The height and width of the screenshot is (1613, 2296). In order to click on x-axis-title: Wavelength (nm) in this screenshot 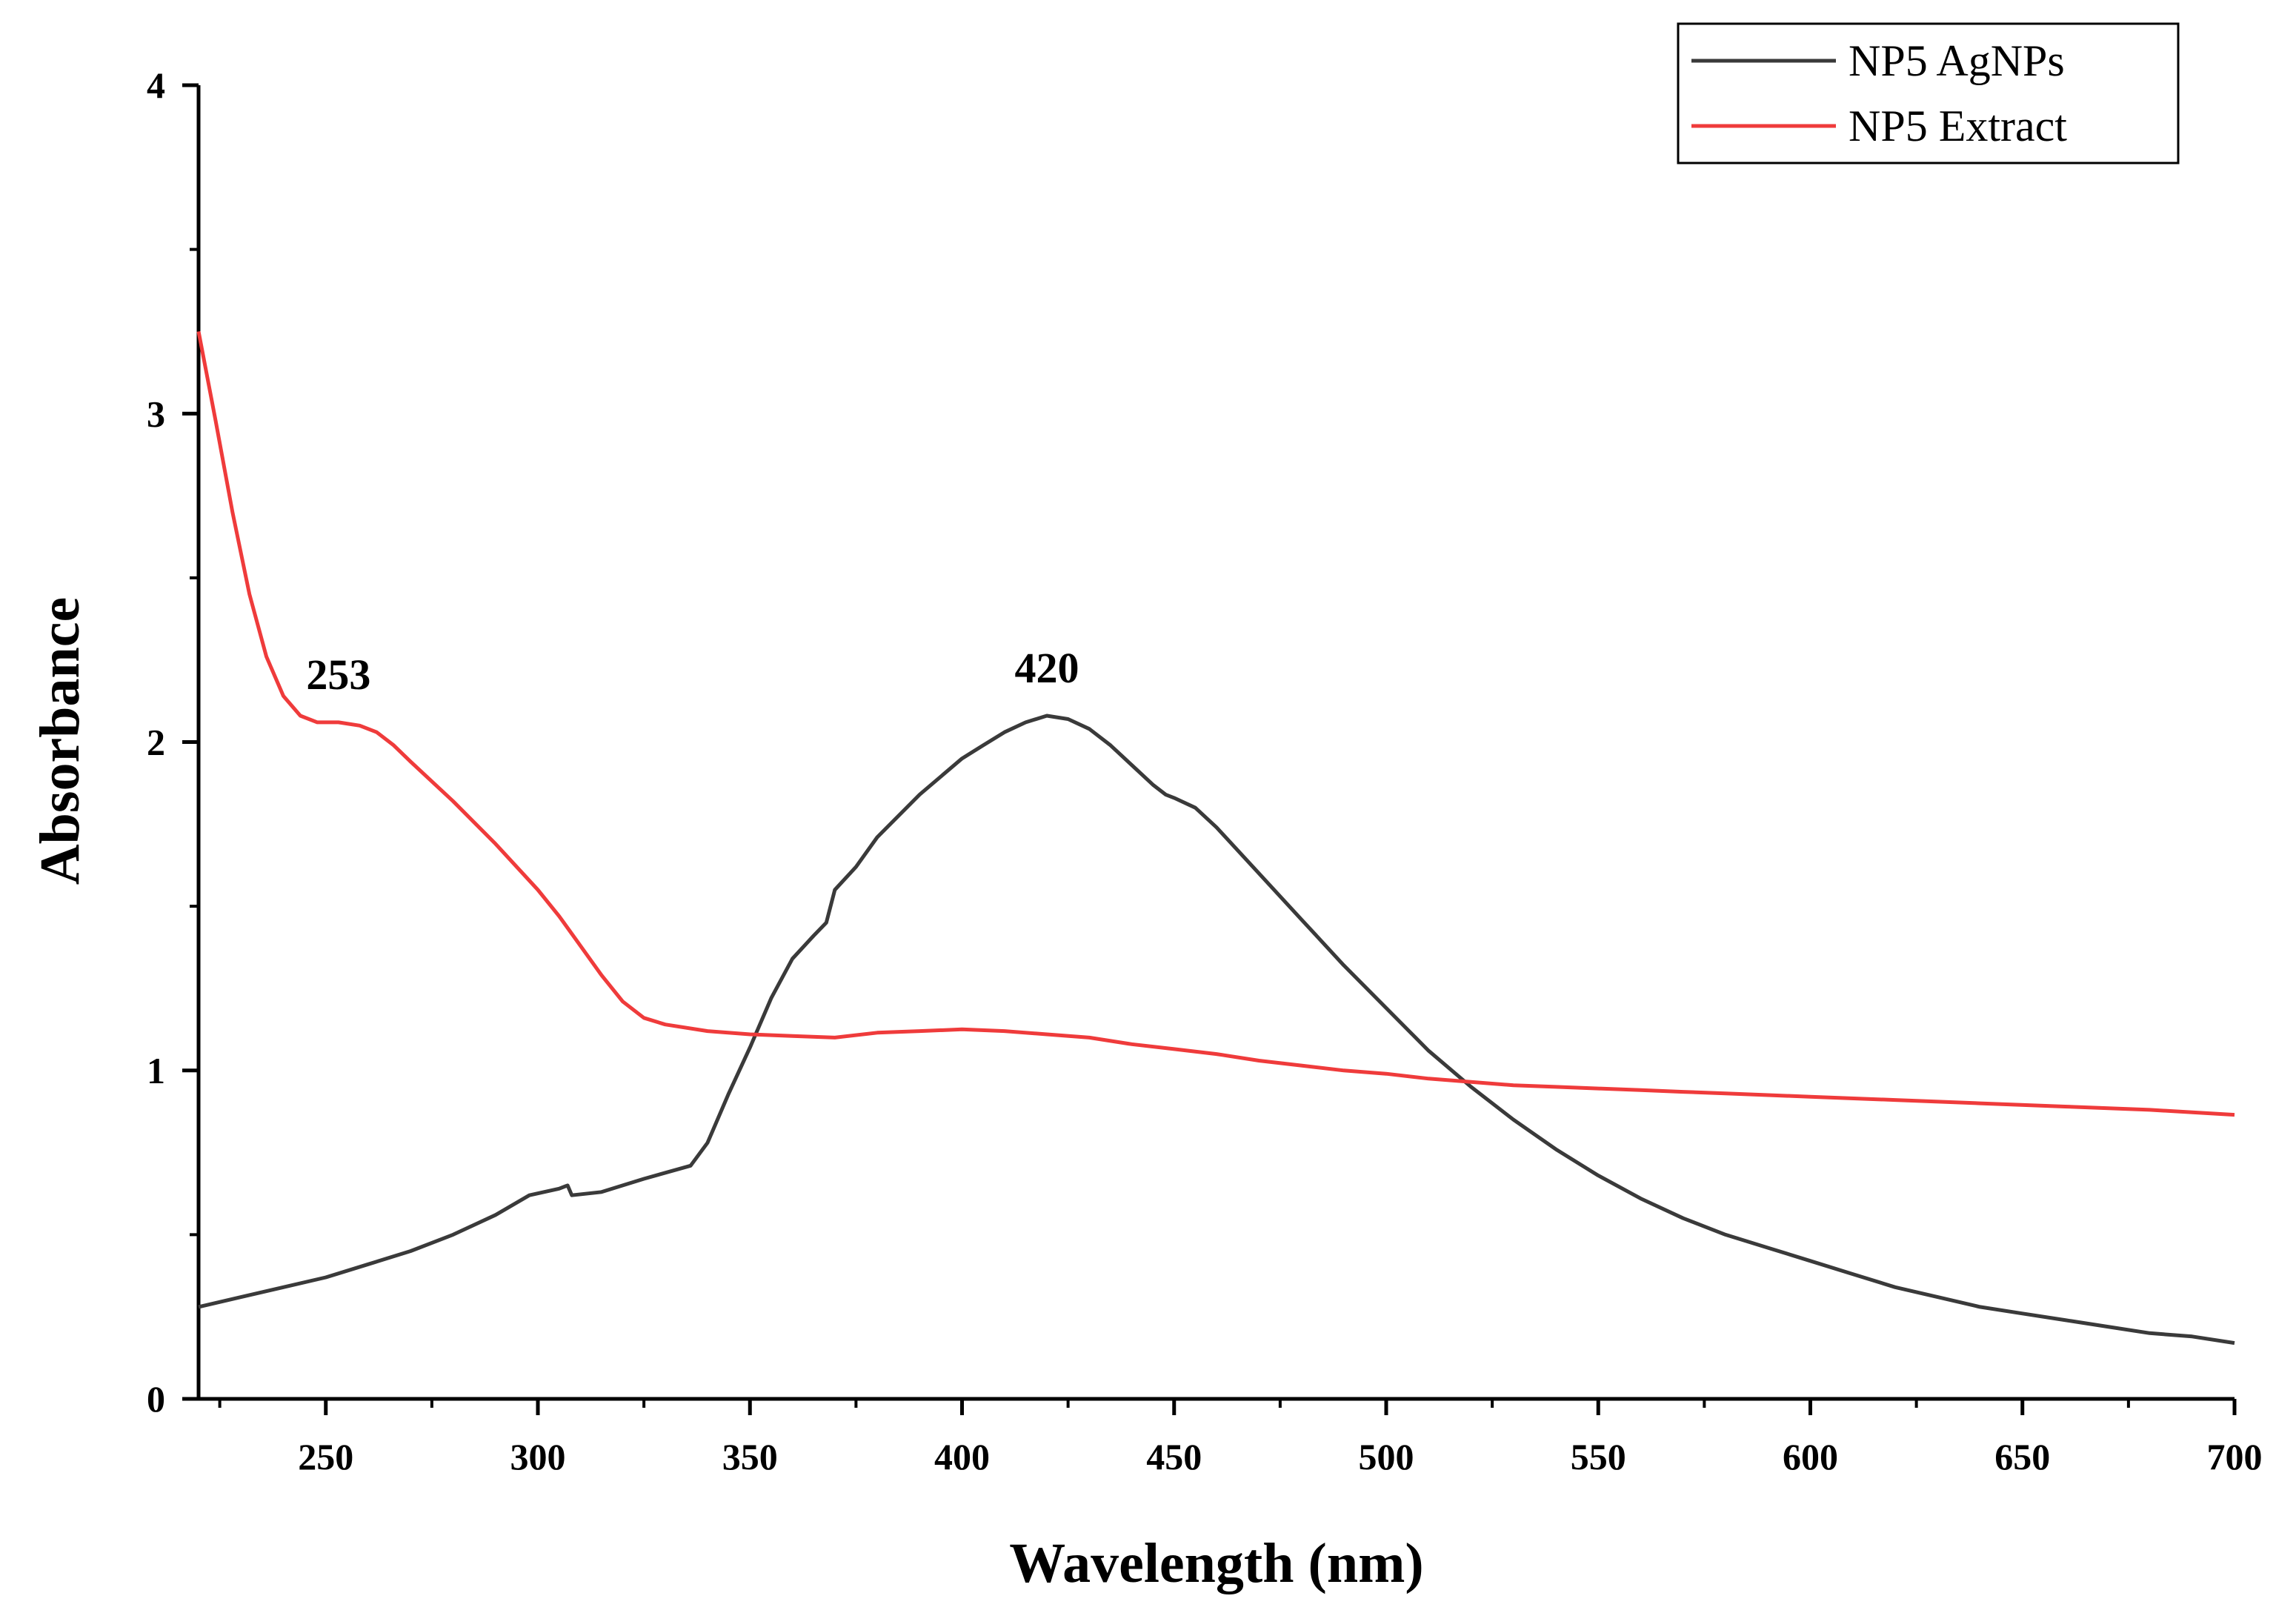, I will do `click(1216, 1563)`.